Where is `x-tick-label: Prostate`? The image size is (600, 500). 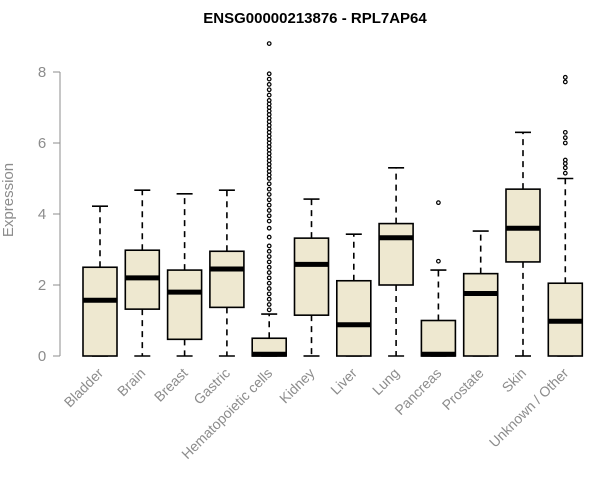 x-tick-label: Prostate is located at coordinates (463, 389).